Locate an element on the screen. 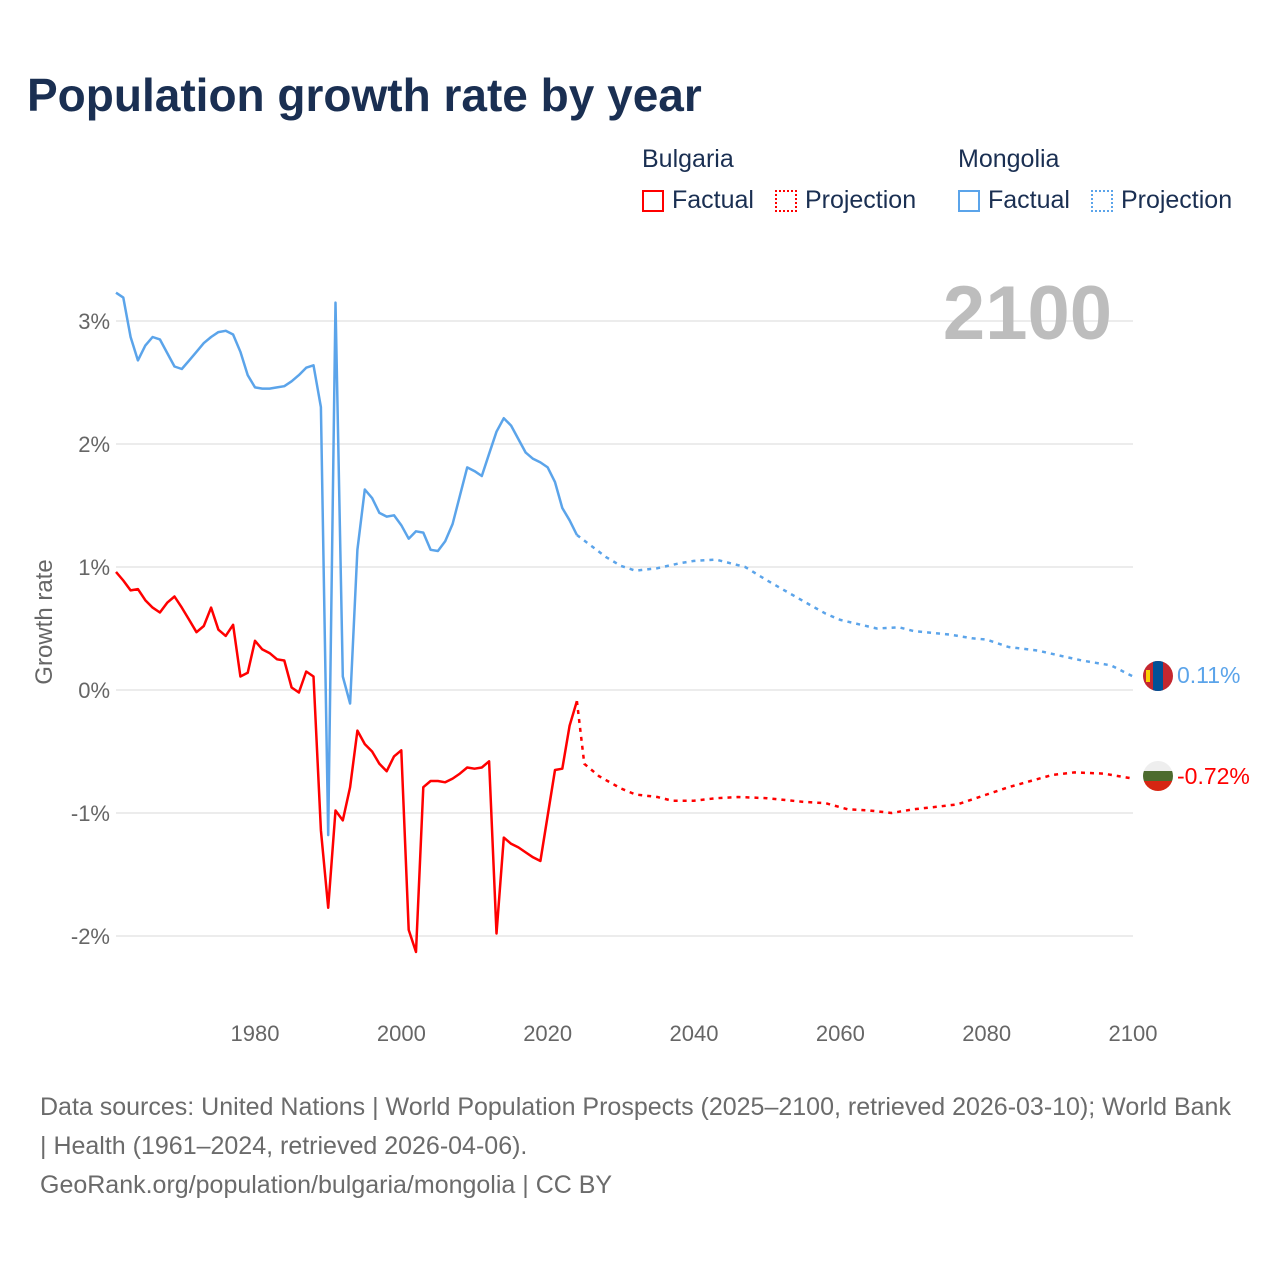  y-tick-label: 3% is located at coordinates (94, 321).